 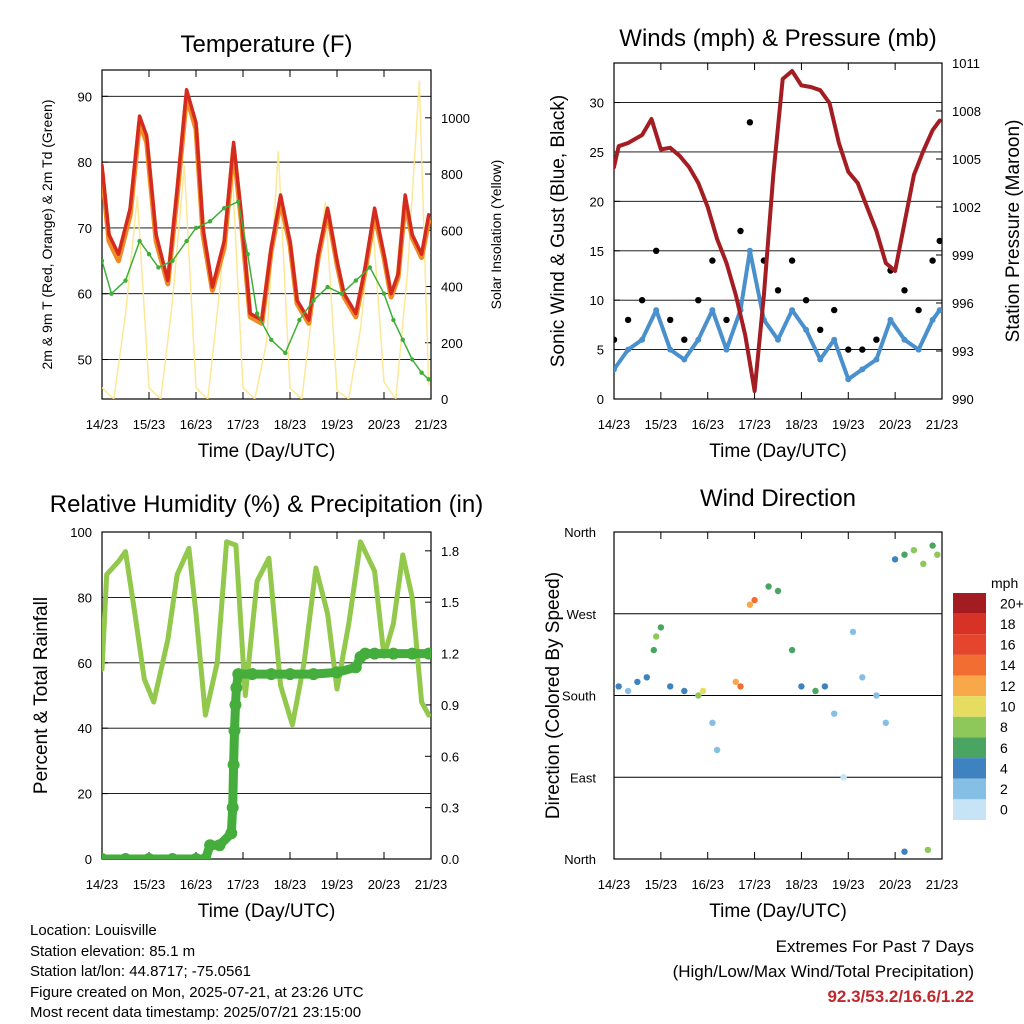 What do you see at coordinates (1008, 707) in the screenshot?
I see `colorbar-label-5: 10` at bounding box center [1008, 707].